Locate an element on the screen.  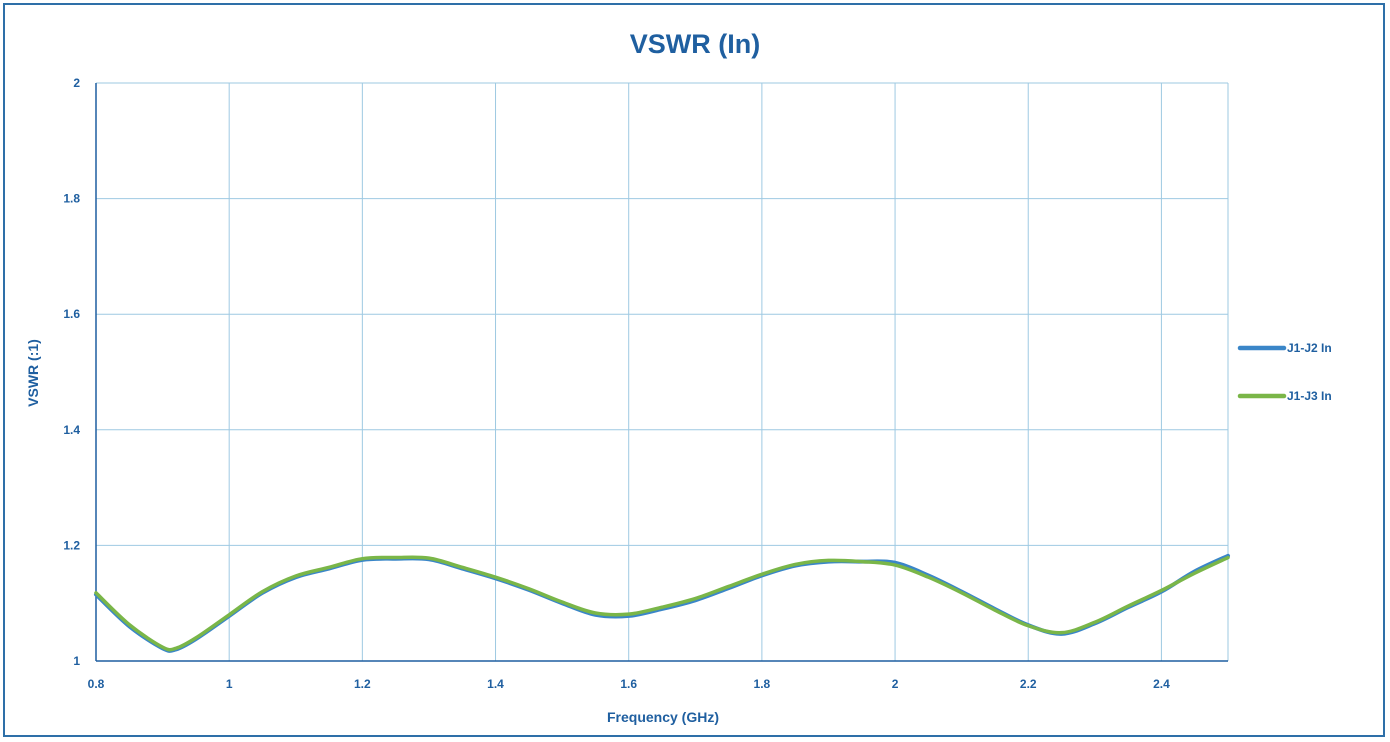
chart-title: VSWR (In) is located at coordinates (695, 44).